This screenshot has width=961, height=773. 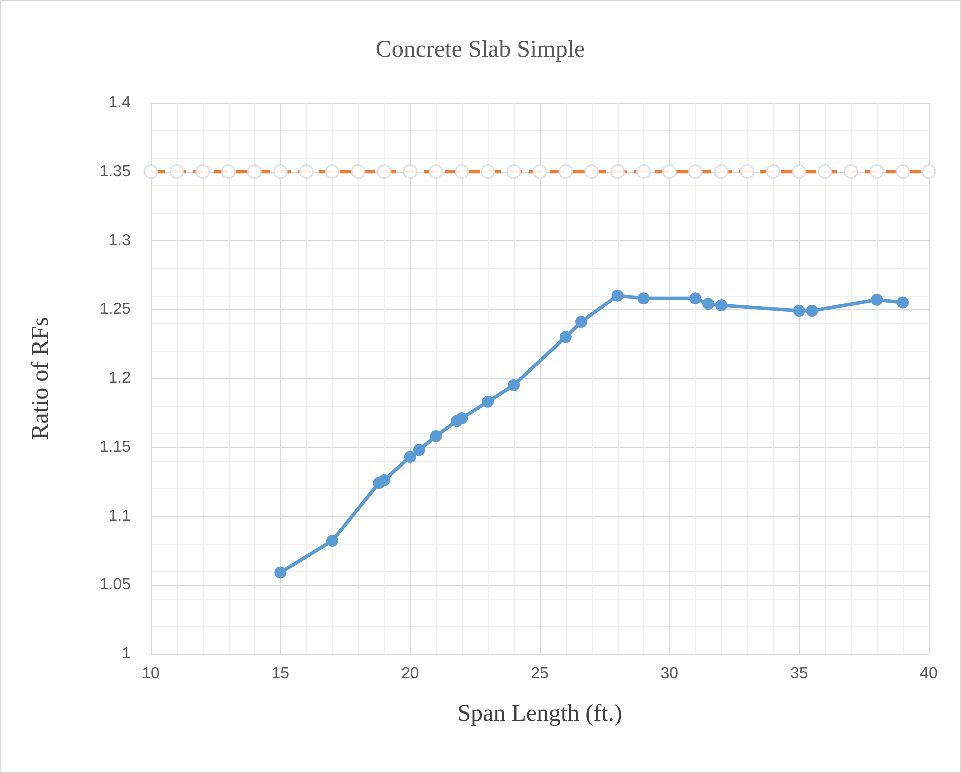 What do you see at coordinates (540, 674) in the screenshot?
I see `x-tick-label: 25` at bounding box center [540, 674].